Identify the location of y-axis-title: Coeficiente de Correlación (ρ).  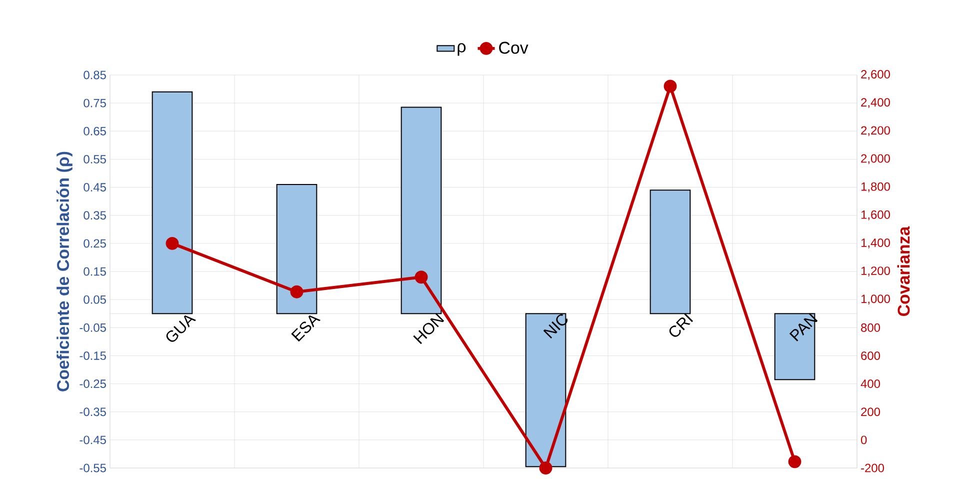
(64, 272).